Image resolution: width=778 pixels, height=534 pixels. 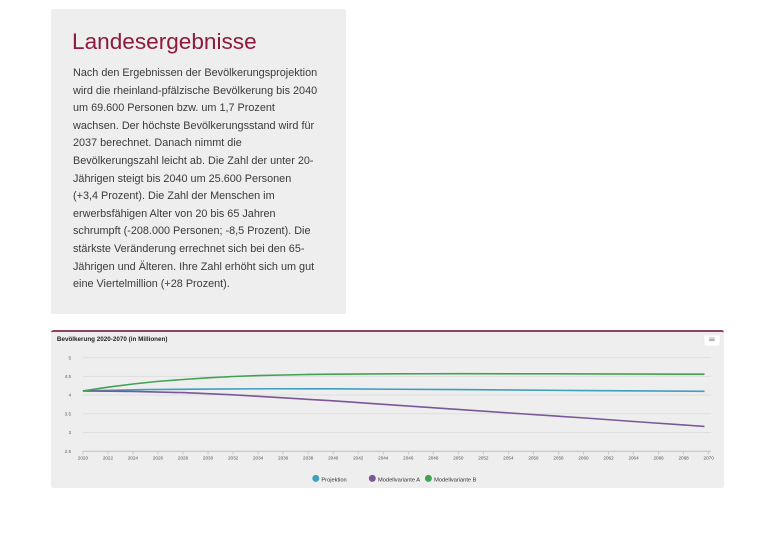 I want to click on svg-text: 4.5, so click(x=68, y=376).